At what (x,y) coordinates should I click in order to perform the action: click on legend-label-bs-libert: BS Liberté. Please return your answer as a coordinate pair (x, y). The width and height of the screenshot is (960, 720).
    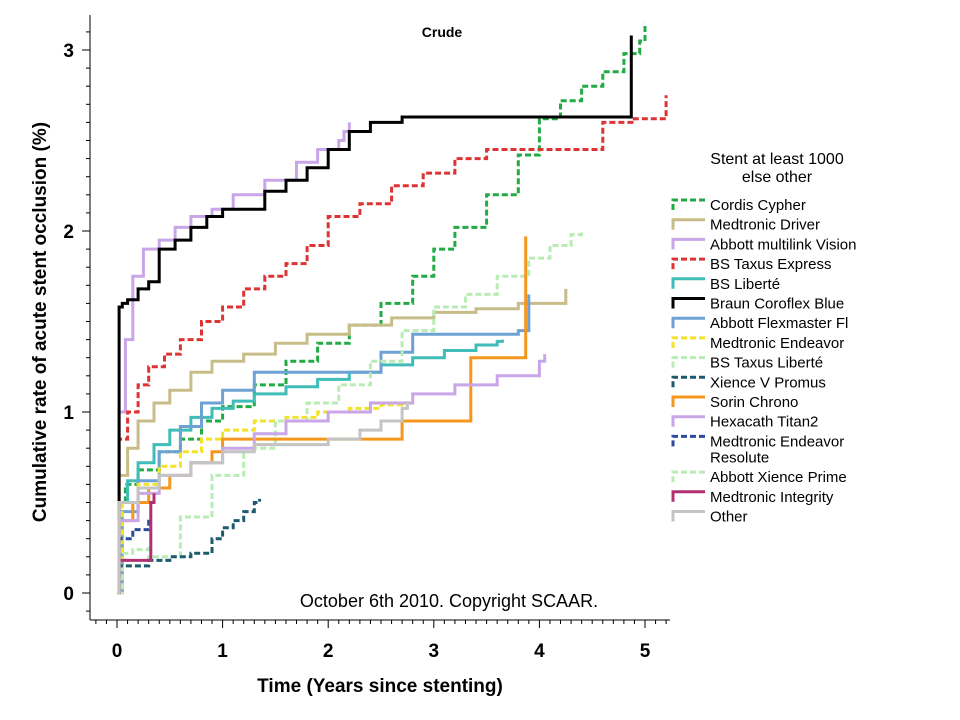
    Looking at the image, I should click on (745, 284).